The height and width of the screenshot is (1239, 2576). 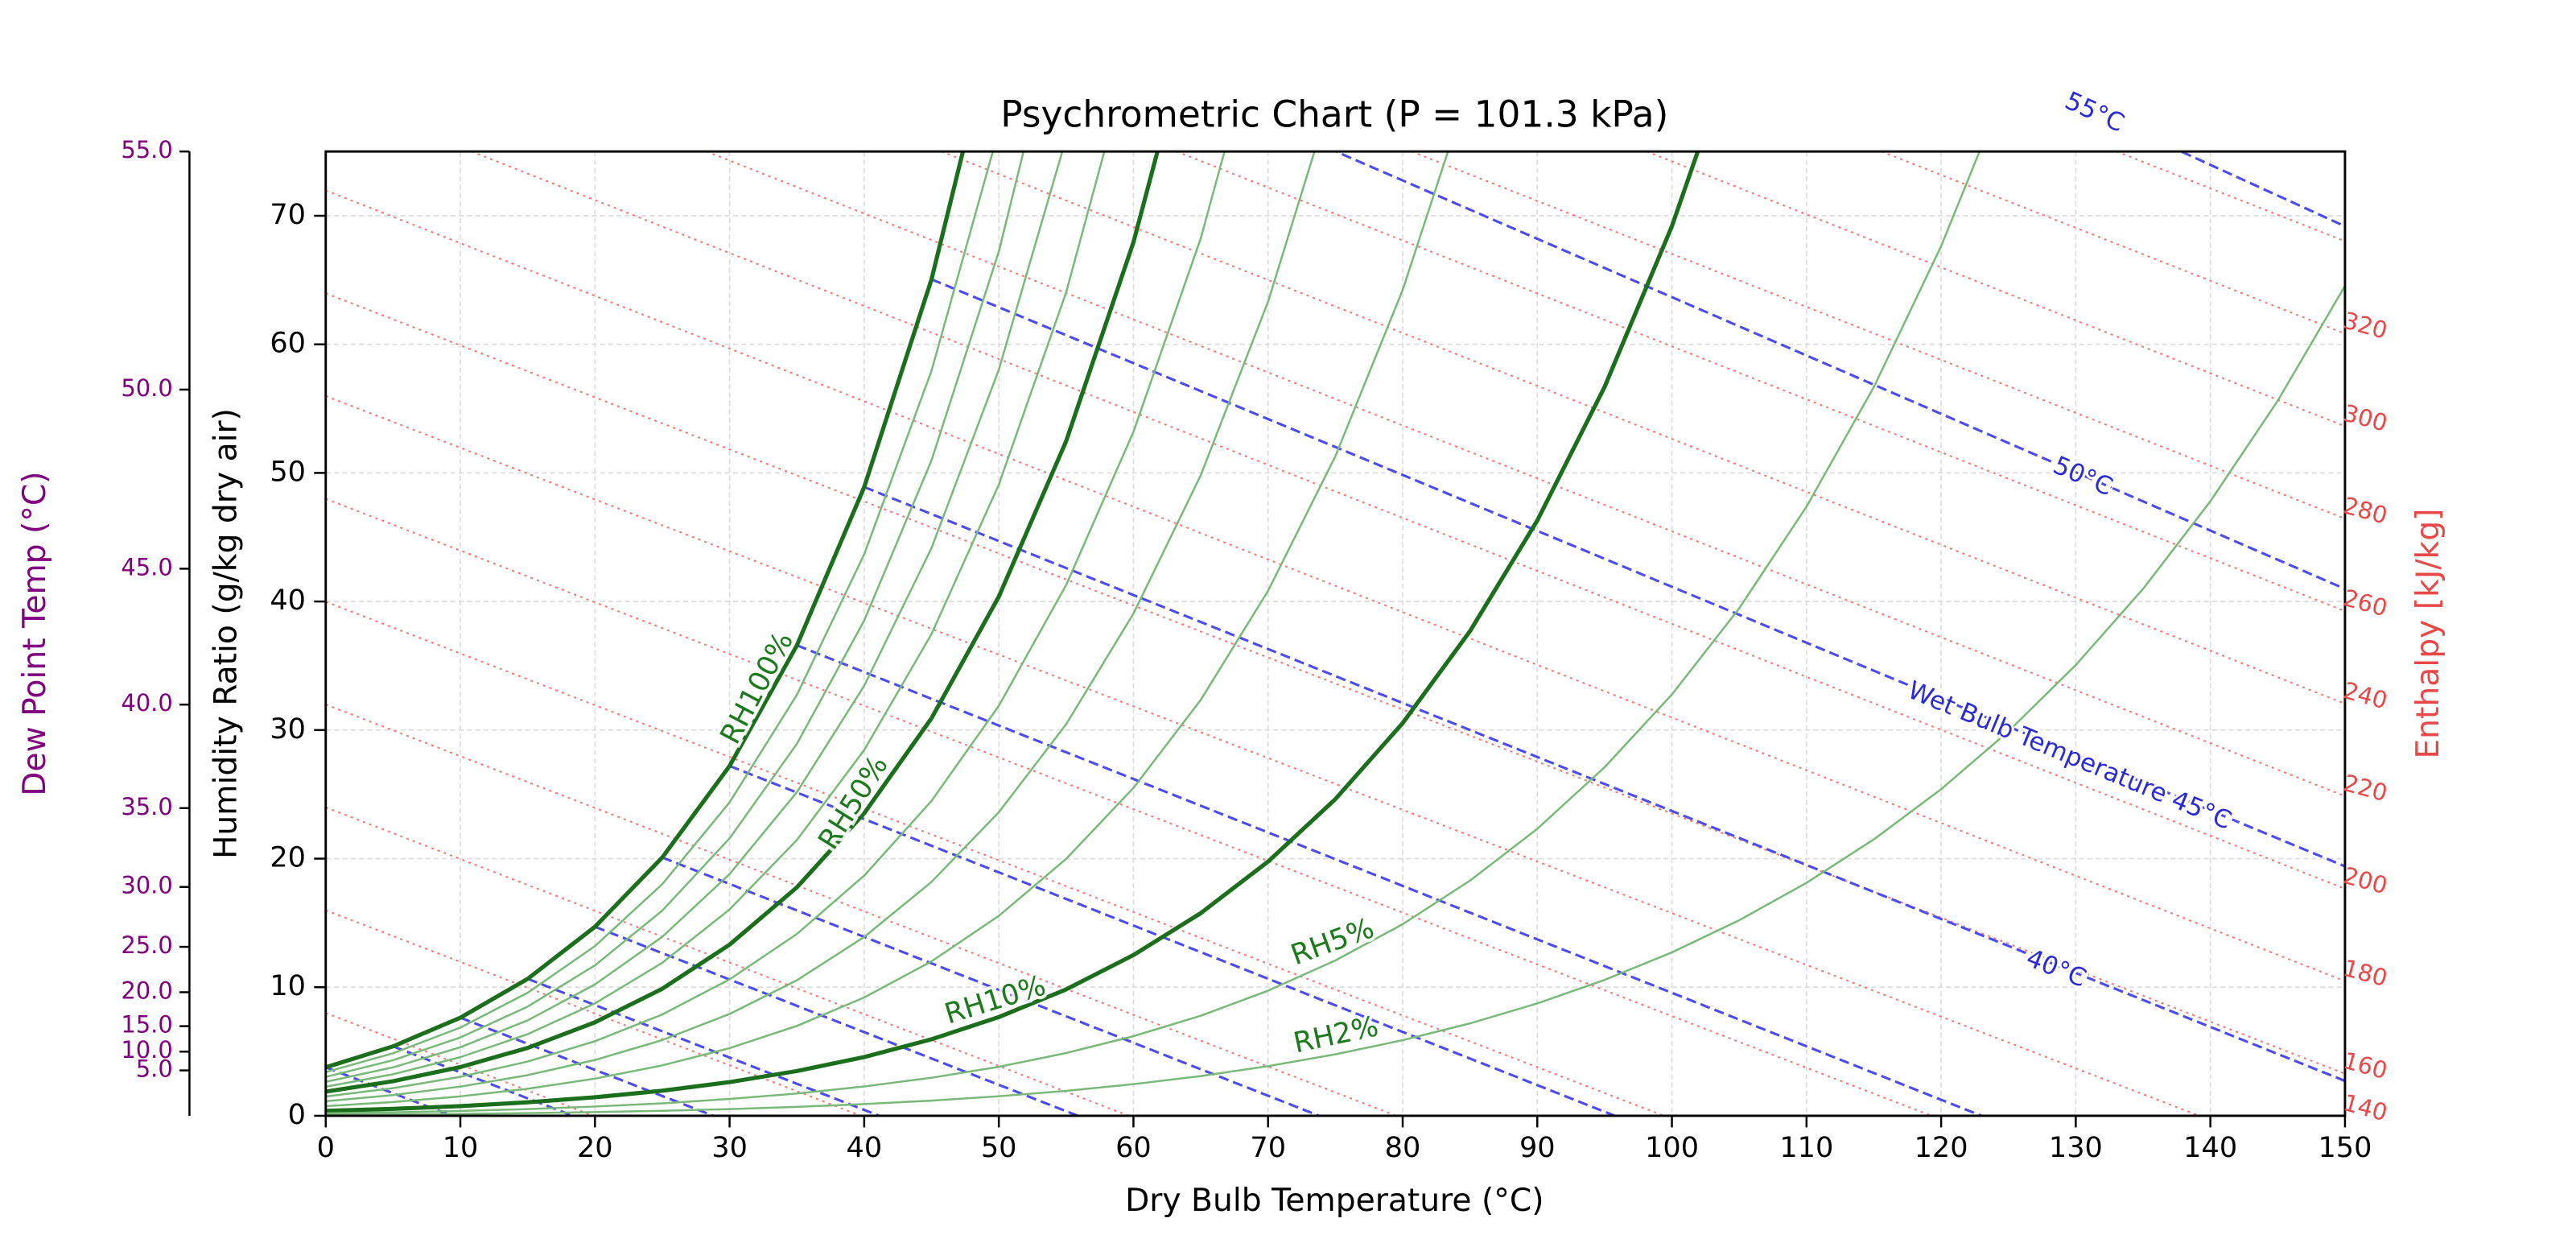 I want to click on x-tick-label: 100, so click(x=1672, y=1148).